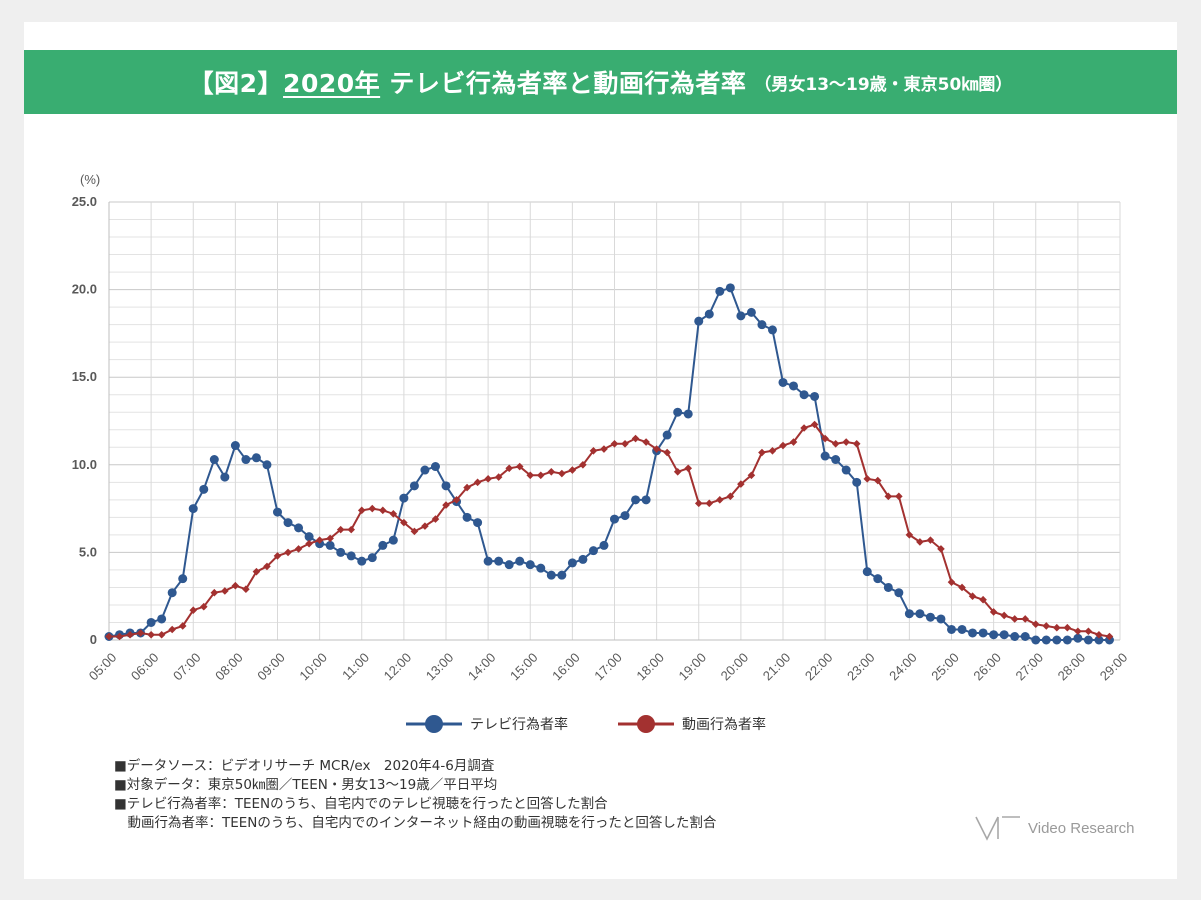 The image size is (1201, 900). I want to click on x-tick-label: 19:00, so click(693, 667).